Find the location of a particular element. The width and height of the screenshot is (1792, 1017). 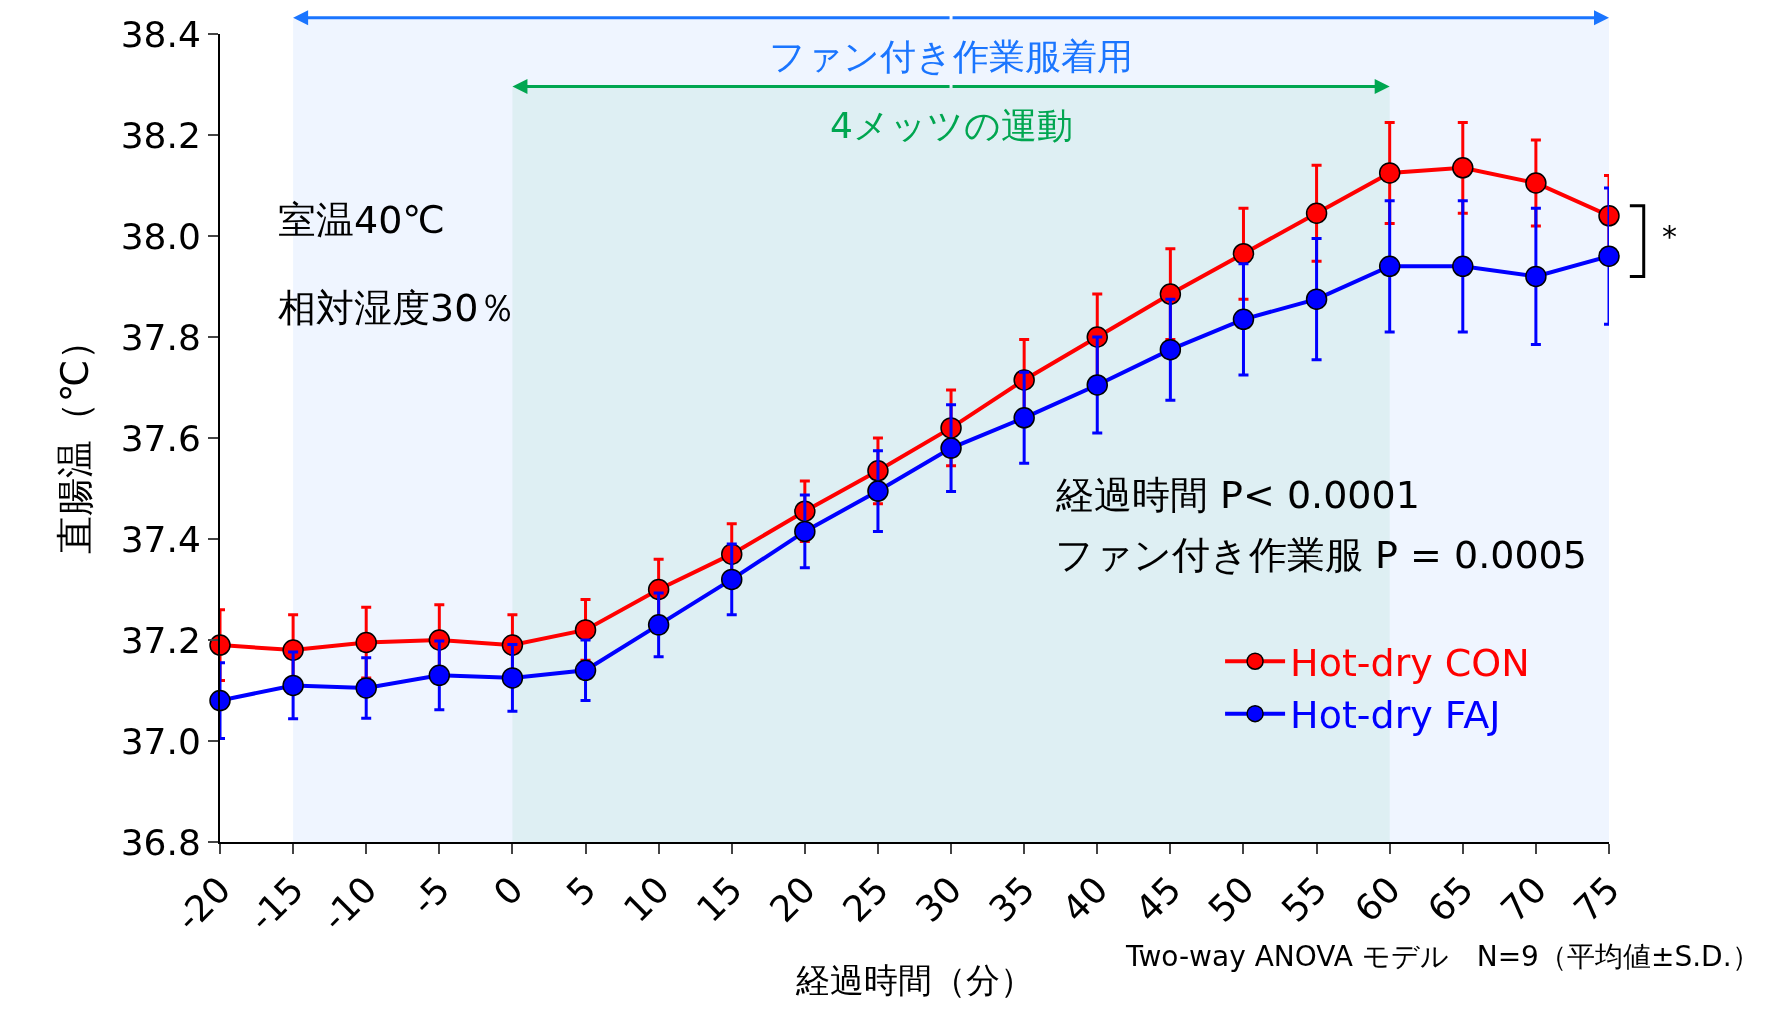

x-tick-label: -15 is located at coordinates (276, 904).